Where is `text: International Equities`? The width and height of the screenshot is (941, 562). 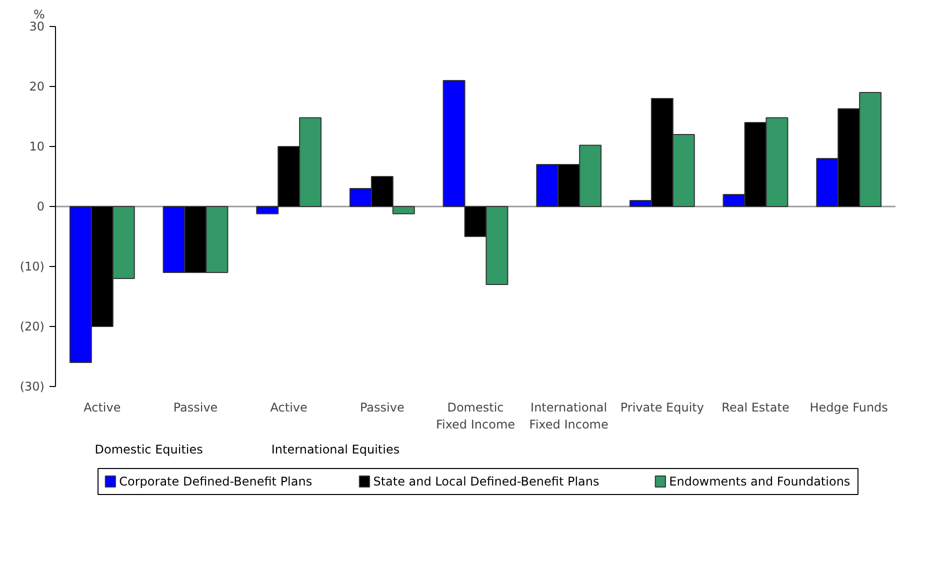 text: International Equities is located at coordinates (335, 449).